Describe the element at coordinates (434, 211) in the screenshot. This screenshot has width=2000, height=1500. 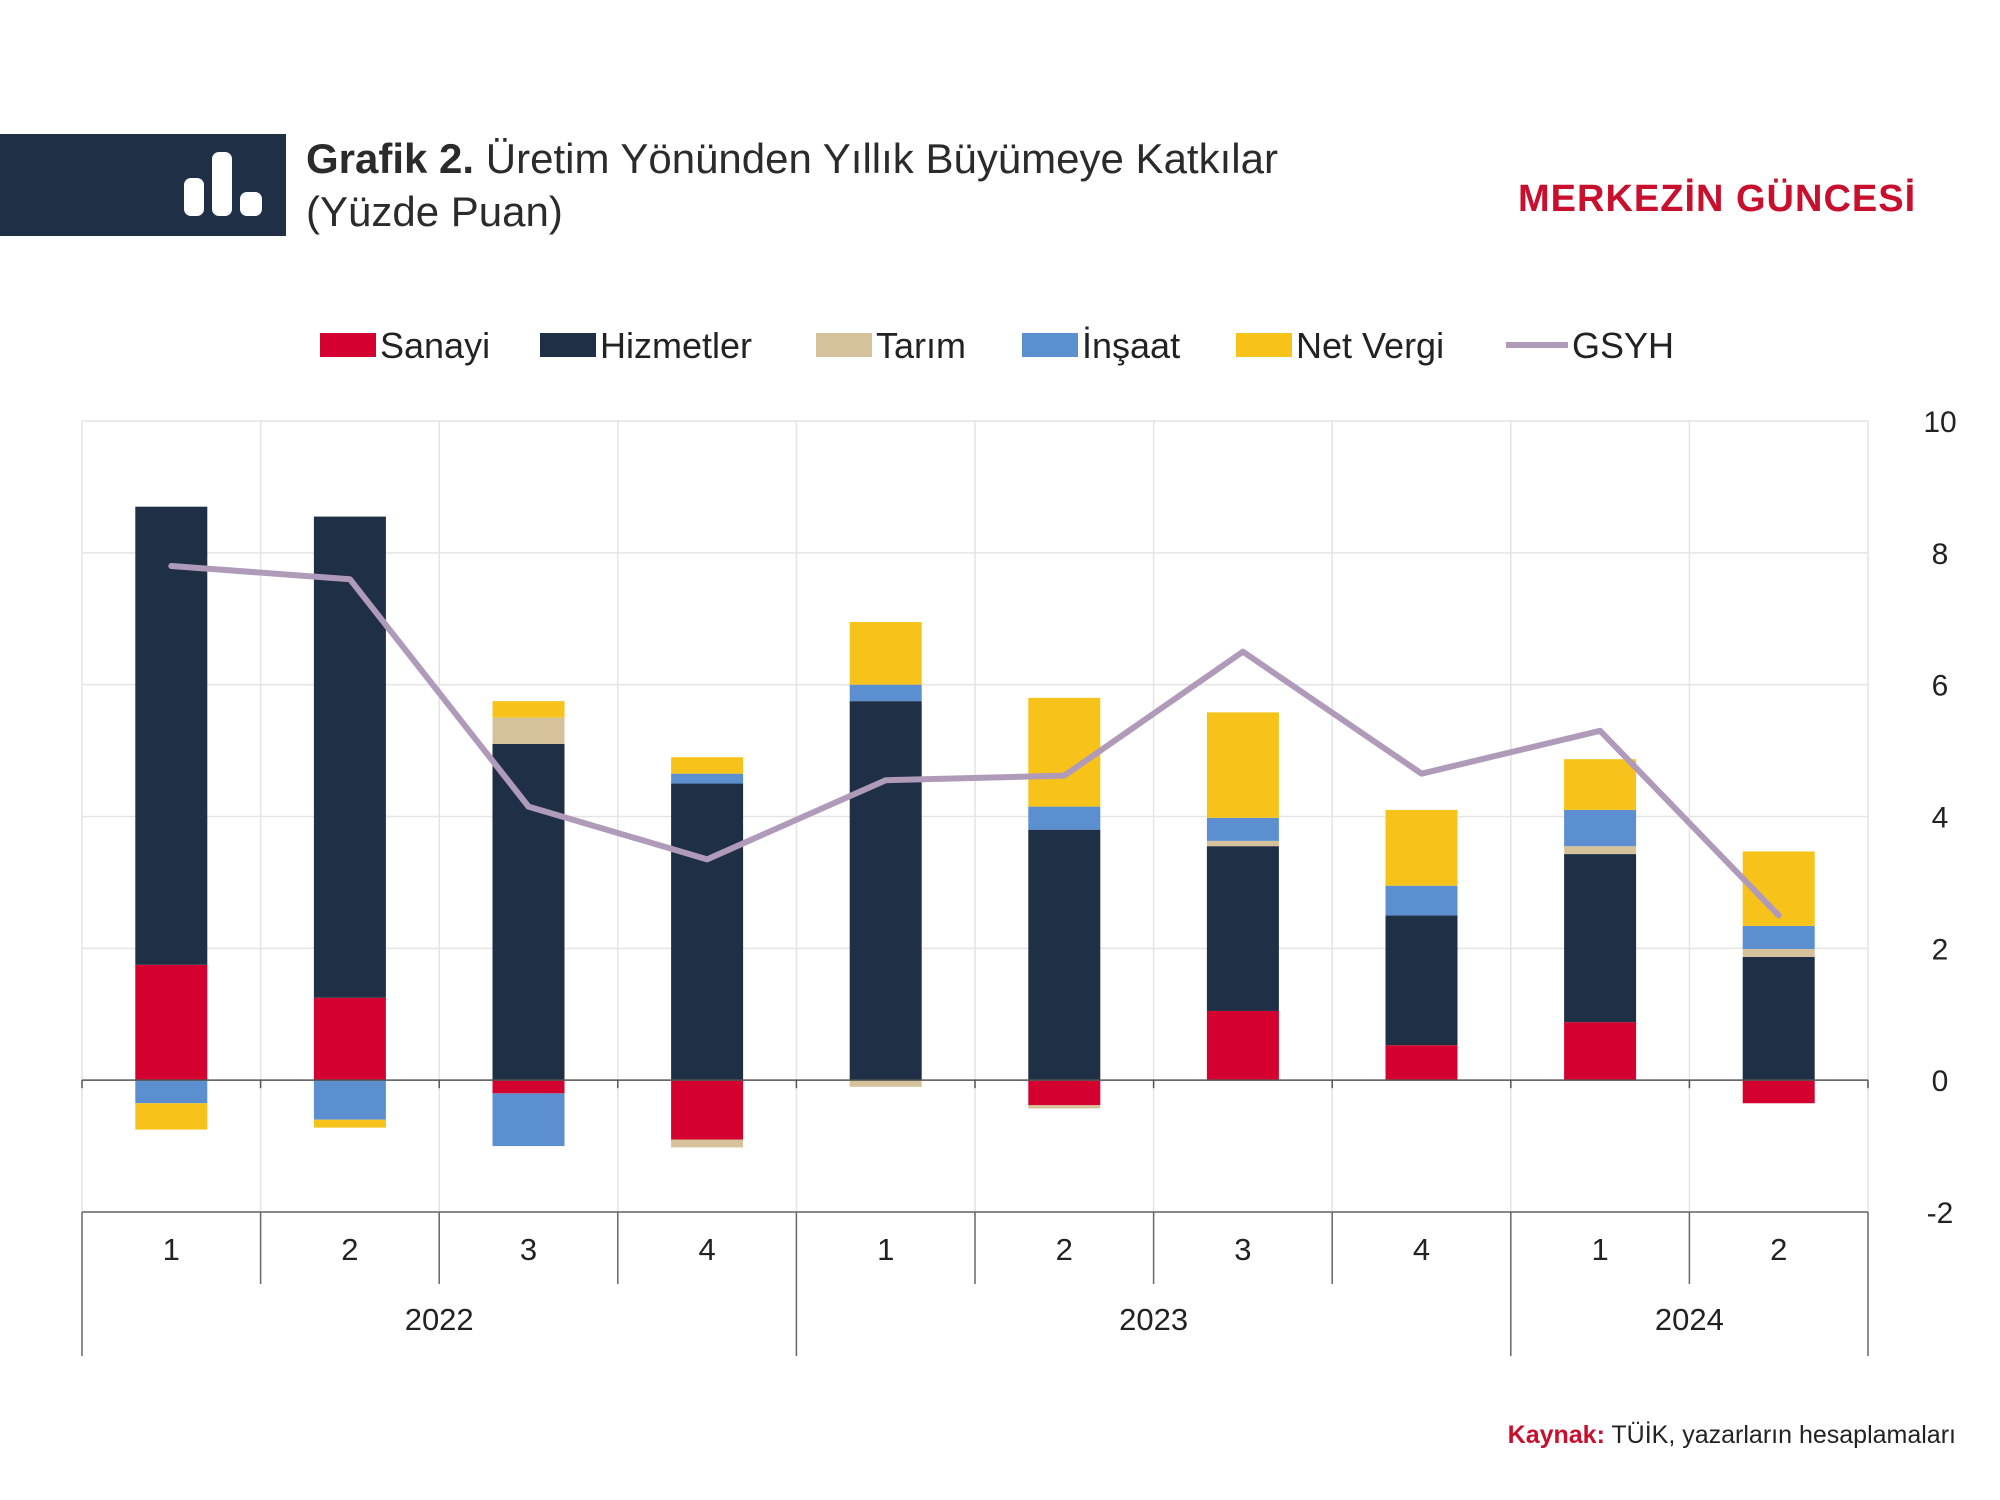
I see `chart-subtitle: (Yüzde Puan)` at that location.